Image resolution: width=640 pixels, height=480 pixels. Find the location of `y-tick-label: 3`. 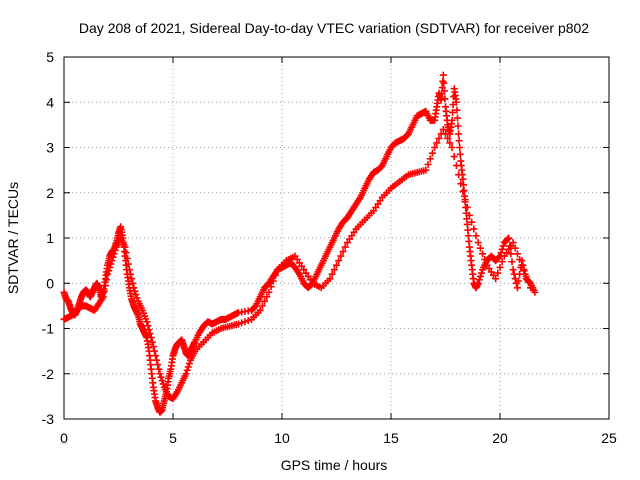

y-tick-label: 3 is located at coordinates (50, 148).